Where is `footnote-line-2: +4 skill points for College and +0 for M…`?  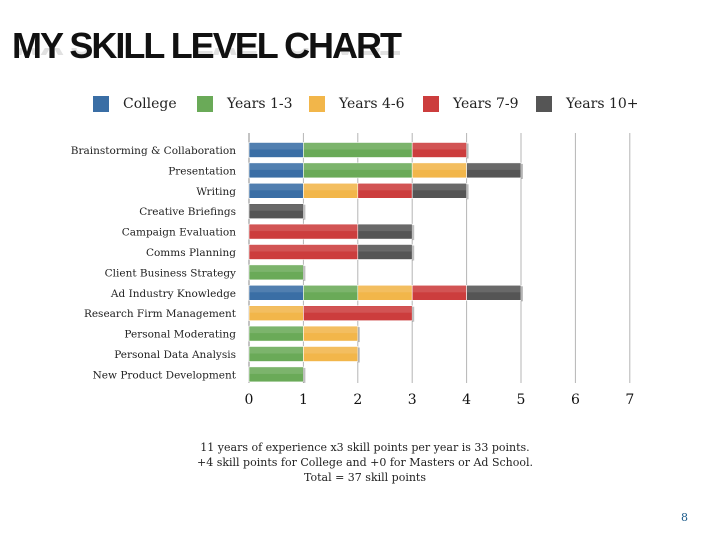 footnote-line-2: +4 skill points for College and +0 for M… is located at coordinates (365, 462).